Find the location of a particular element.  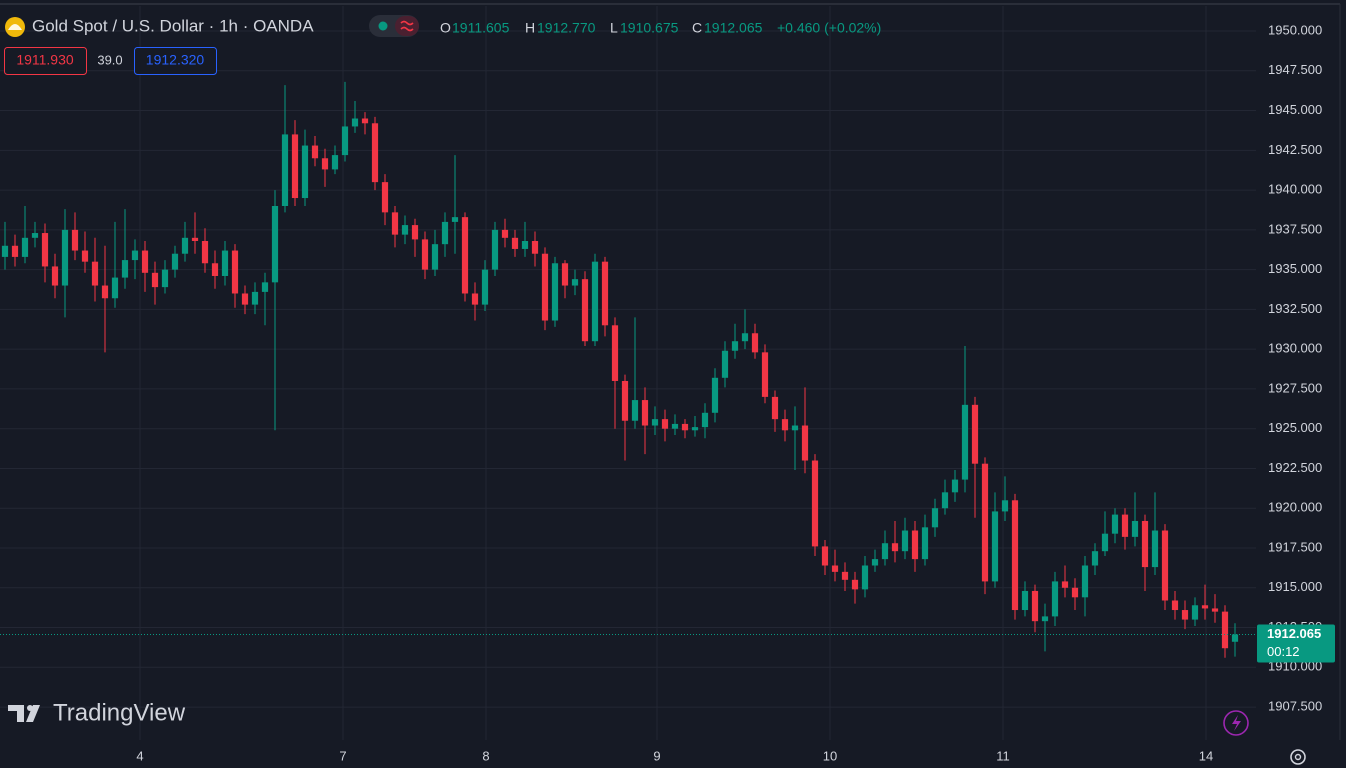

y-tick-label: 1922.500 is located at coordinates (1295, 467).